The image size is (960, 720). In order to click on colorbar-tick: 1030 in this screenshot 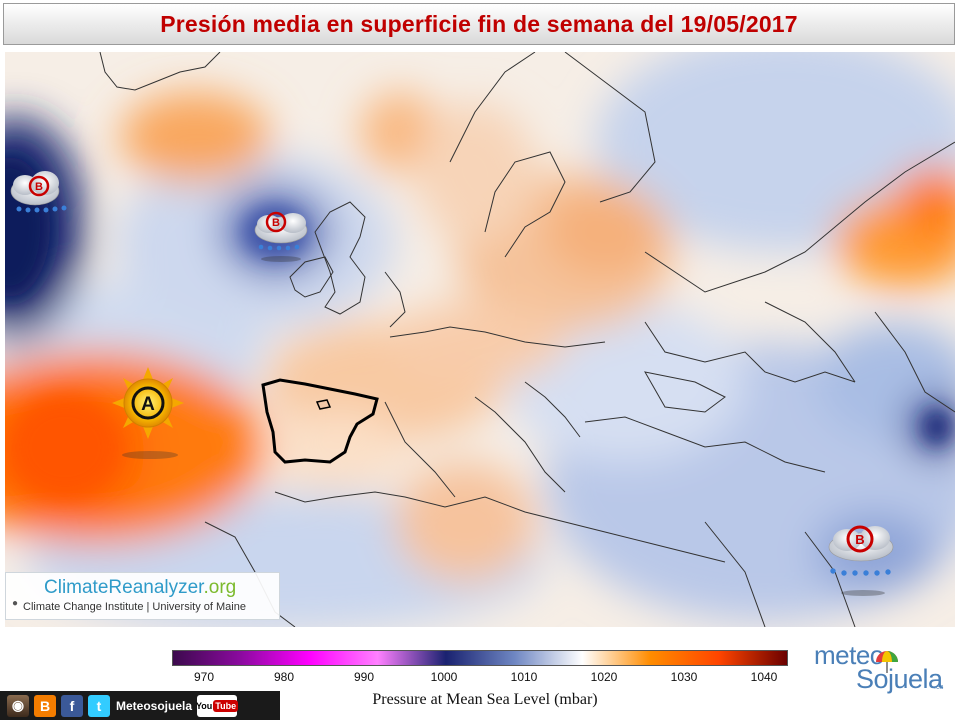, I will do `click(684, 677)`.